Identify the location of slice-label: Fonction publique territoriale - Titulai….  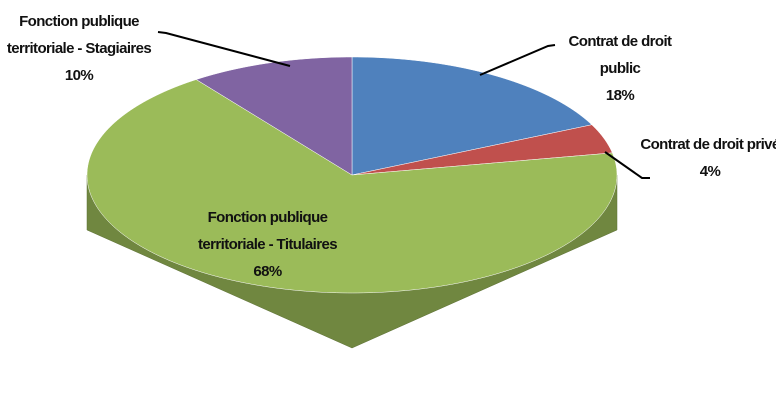
(267, 244).